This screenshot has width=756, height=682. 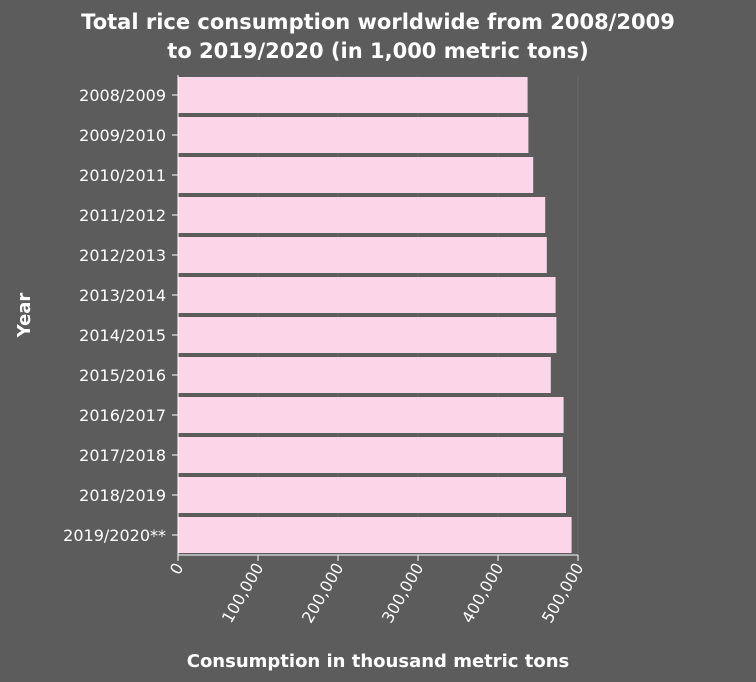 What do you see at coordinates (122, 95) in the screenshot?
I see `y-tick-label: 2008/2009` at bounding box center [122, 95].